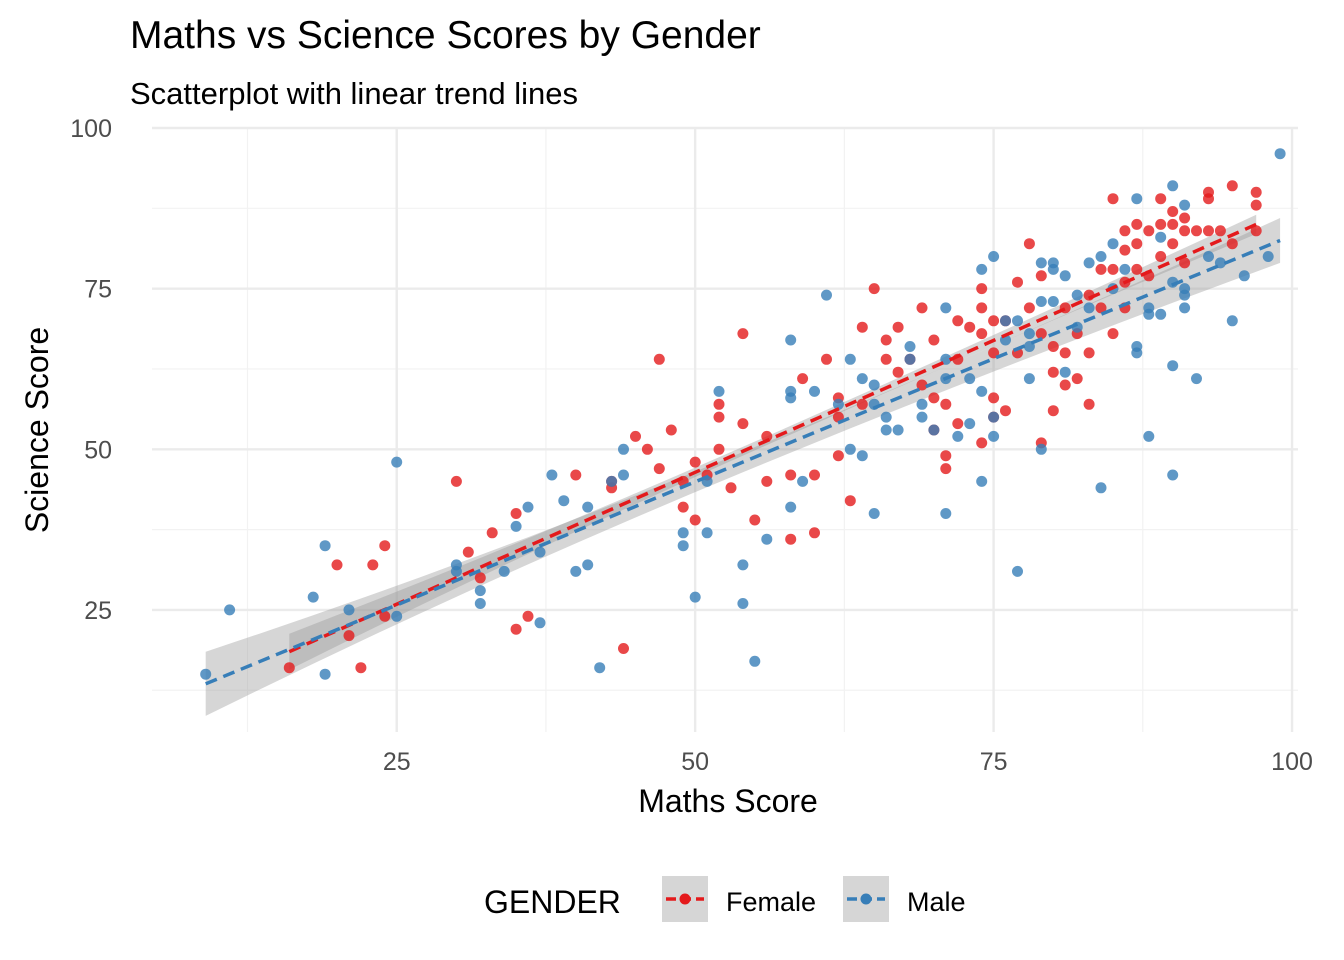  I want to click on x-axis-title: Maths Score, so click(728, 801).